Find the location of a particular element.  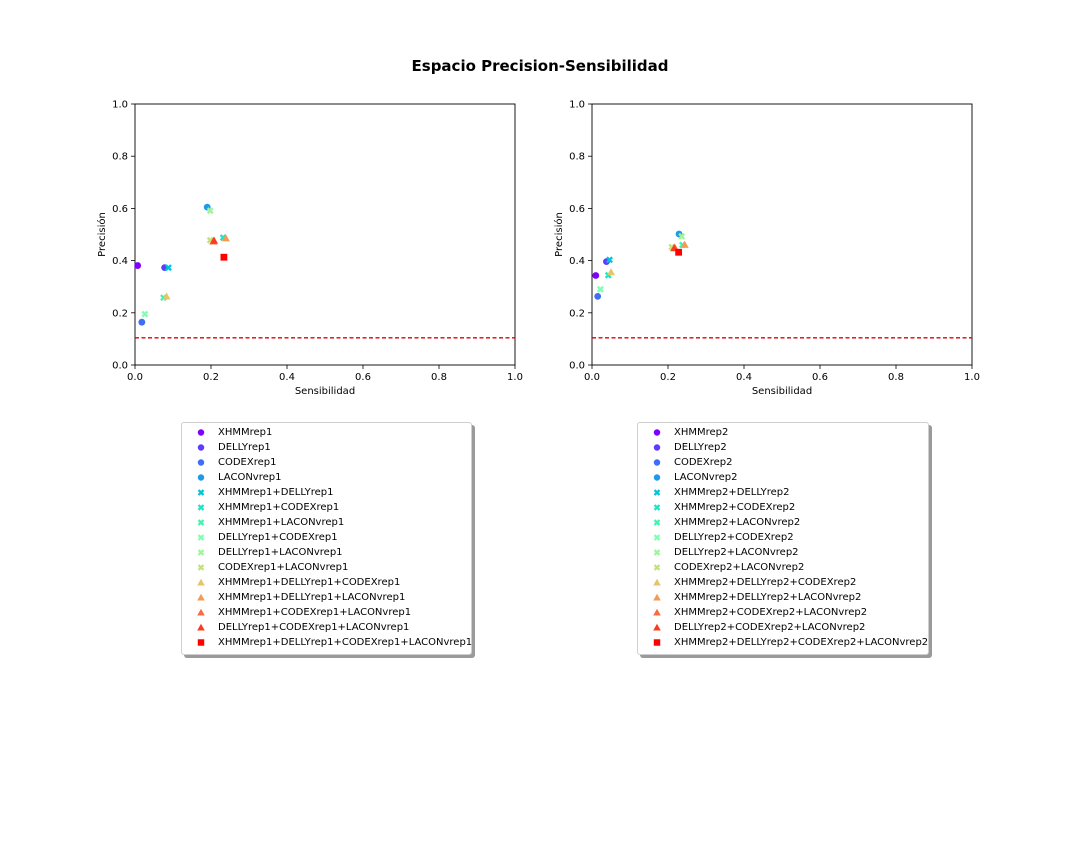

y-axis-label: Precisión is located at coordinates (559, 234).